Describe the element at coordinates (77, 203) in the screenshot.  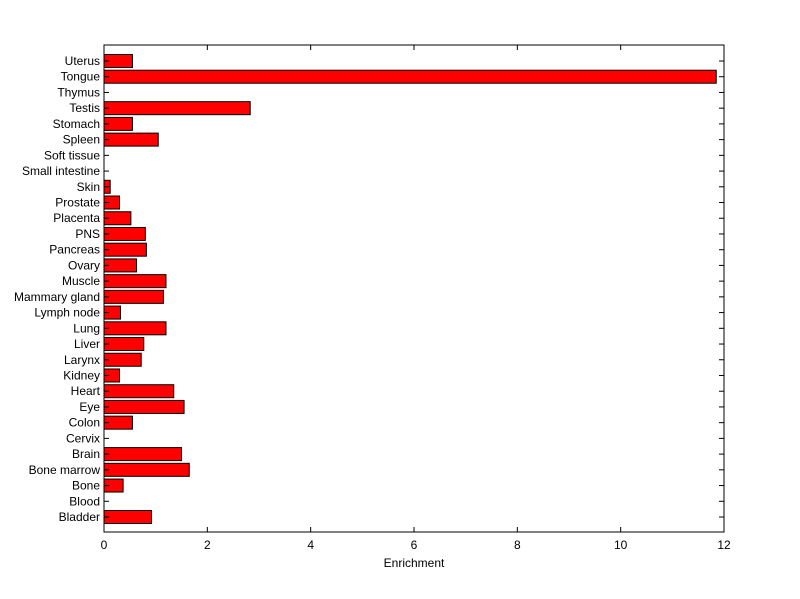
I see `y-tick-label-prostate: Prostate` at that location.